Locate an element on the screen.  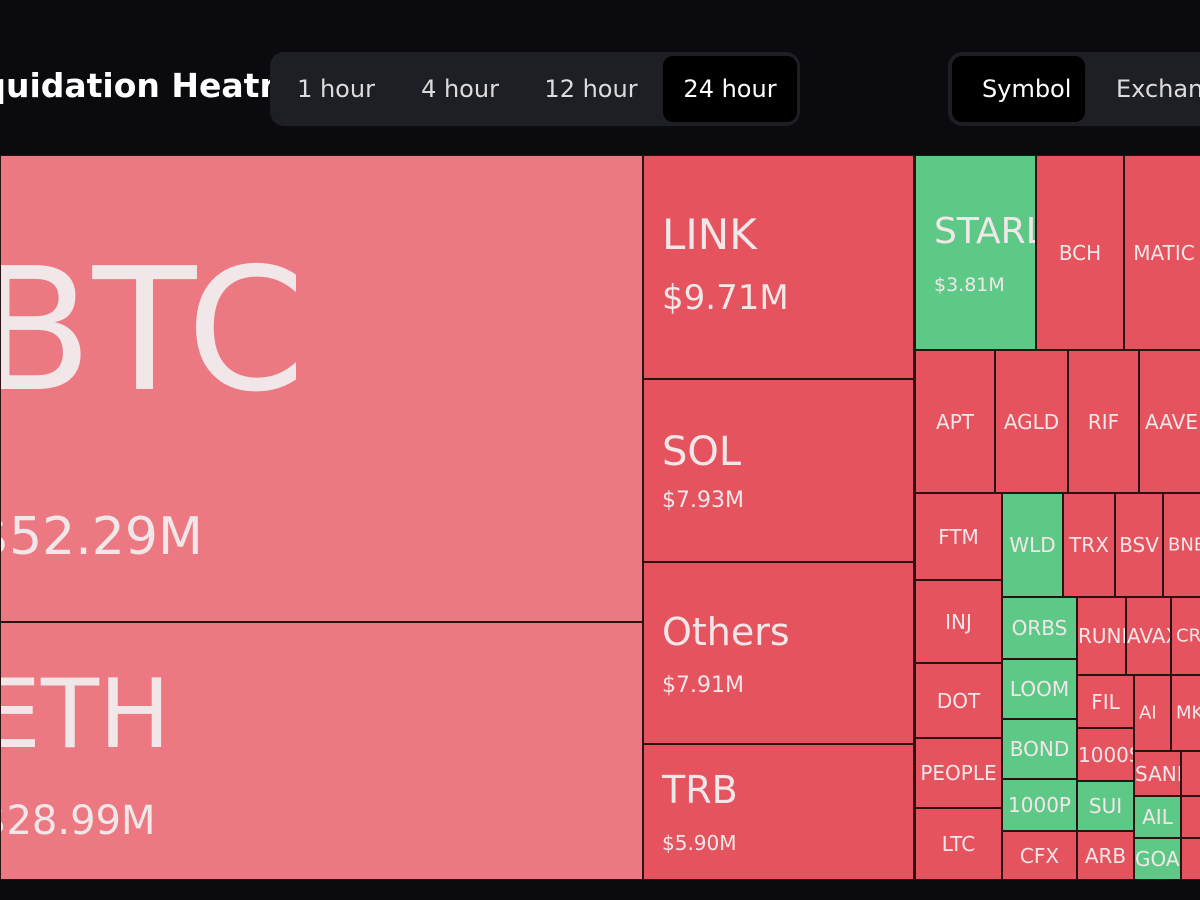
treemap-tile: AGLD is located at coordinates (1031, 421).